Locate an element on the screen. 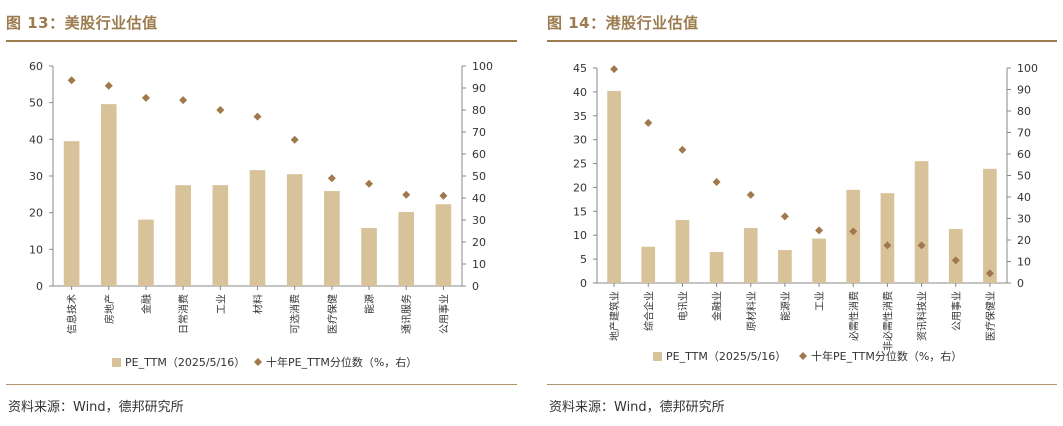 The height and width of the screenshot is (426, 1063). category-label: 医疗保健 is located at coordinates (332, 314).